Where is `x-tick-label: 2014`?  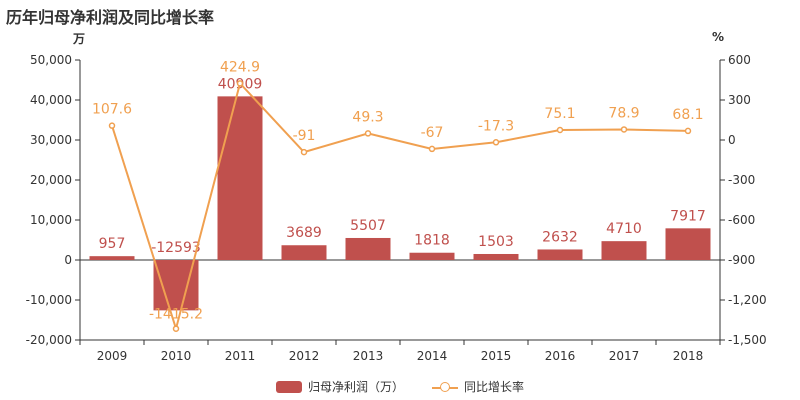
x-tick-label: 2014 is located at coordinates (432, 356).